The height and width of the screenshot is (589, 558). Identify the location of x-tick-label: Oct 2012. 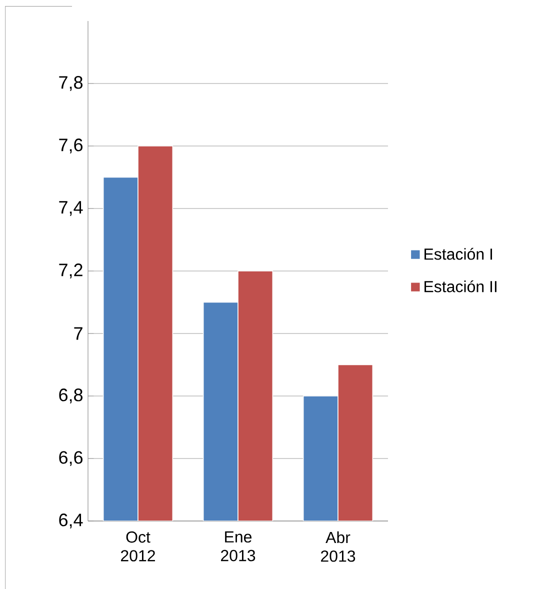
(137, 546).